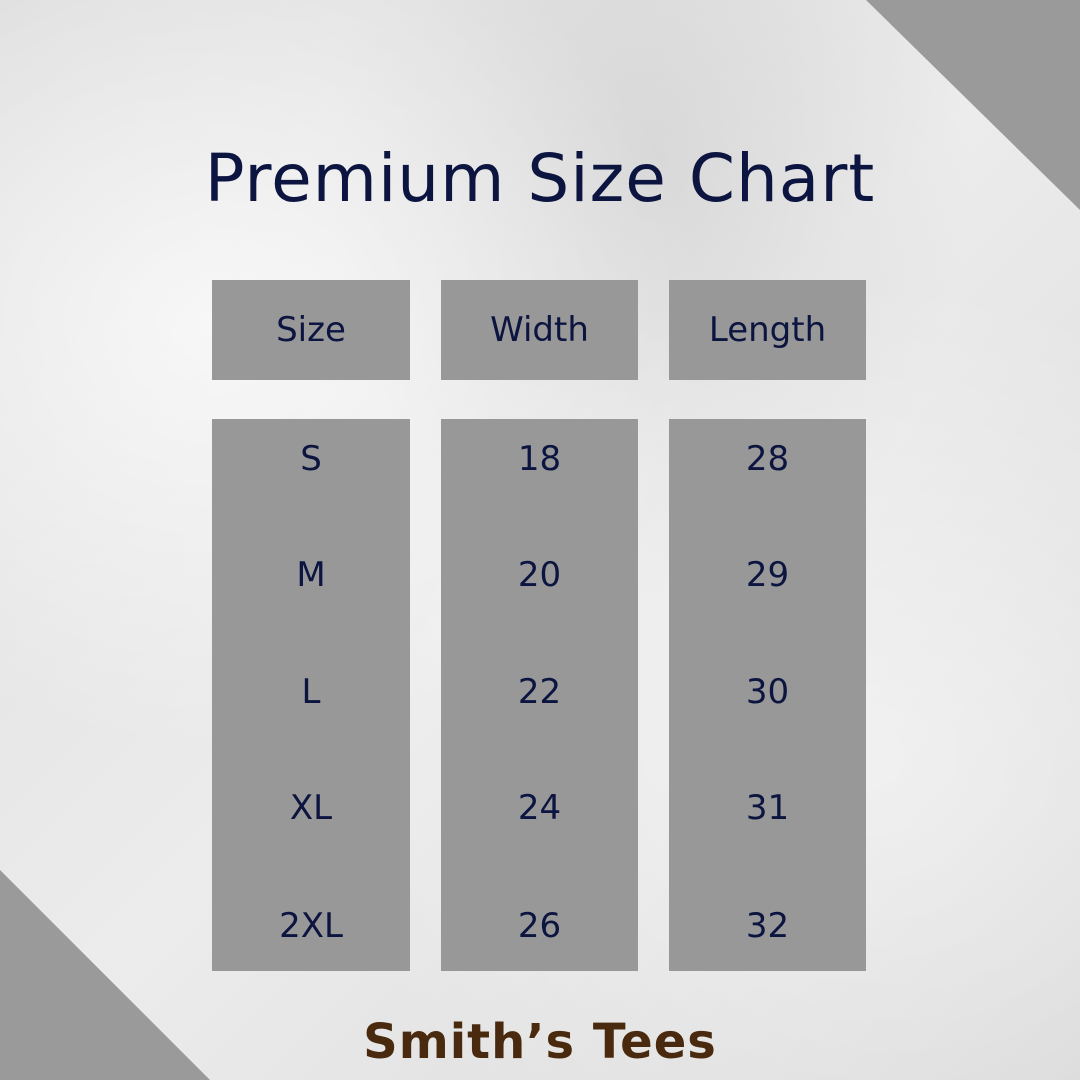  I want to click on size-column: S M L XL 2XL, so click(311, 695).